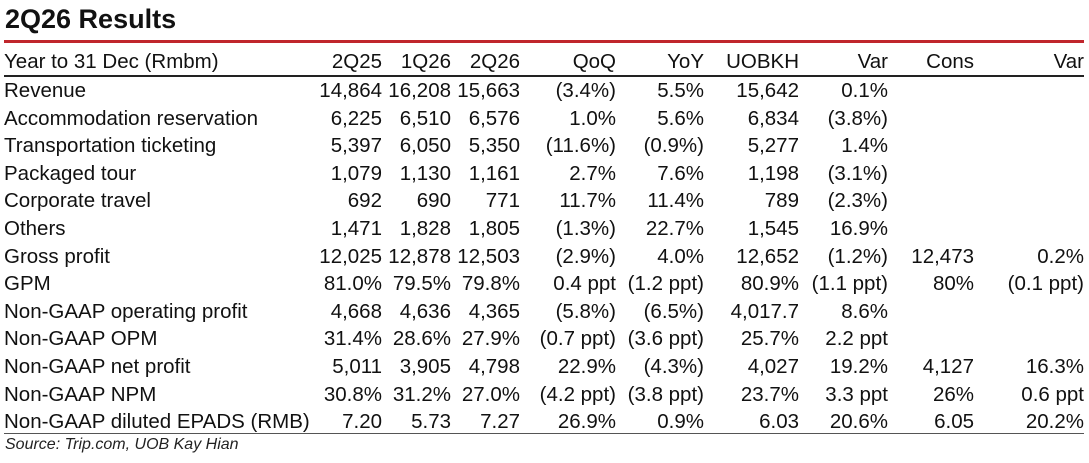 Image resolution: width=1089 pixels, height=463 pixels. What do you see at coordinates (769, 339) in the screenshot?
I see `table-cell: 25.7%` at bounding box center [769, 339].